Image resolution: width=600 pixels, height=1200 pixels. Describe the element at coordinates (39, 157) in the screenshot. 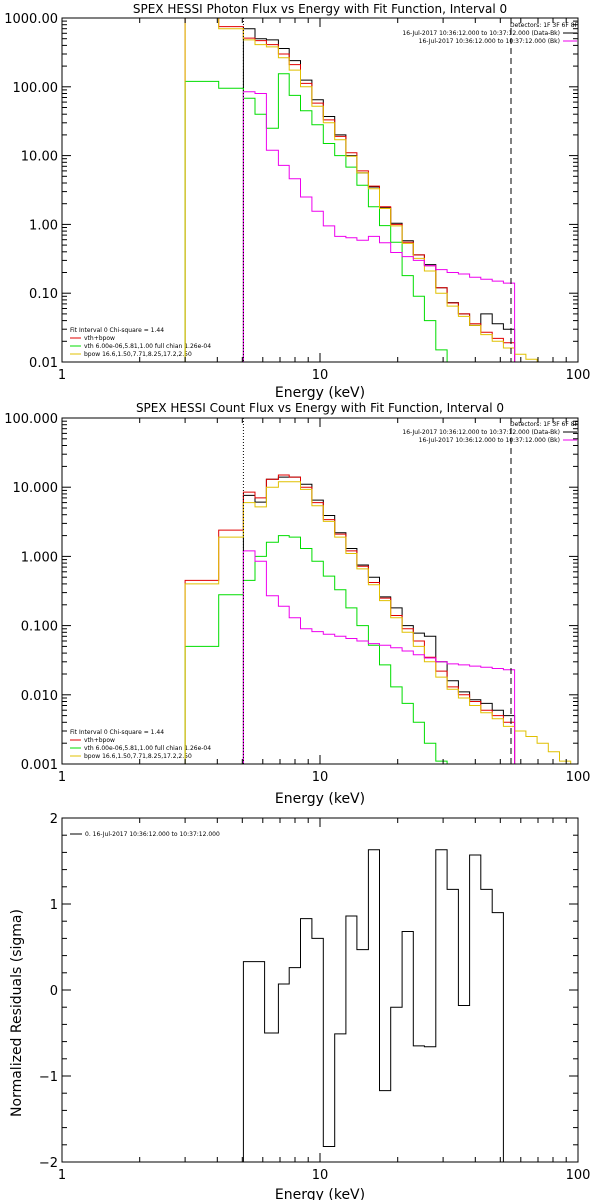

I see `photon-ytick-label: 10.00` at that location.